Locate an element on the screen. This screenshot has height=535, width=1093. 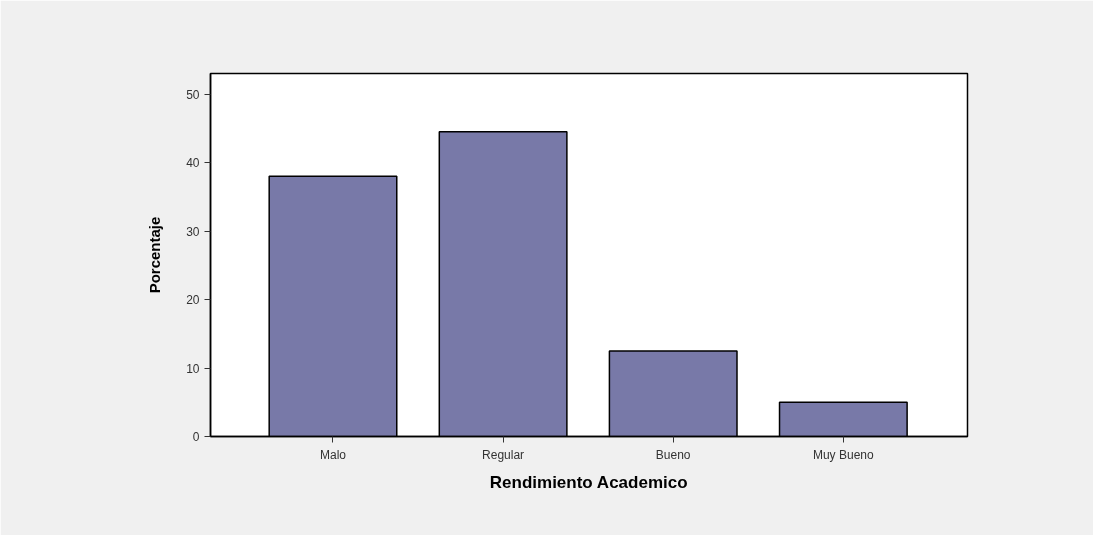
x-tick-label: Regular is located at coordinates (503, 454).